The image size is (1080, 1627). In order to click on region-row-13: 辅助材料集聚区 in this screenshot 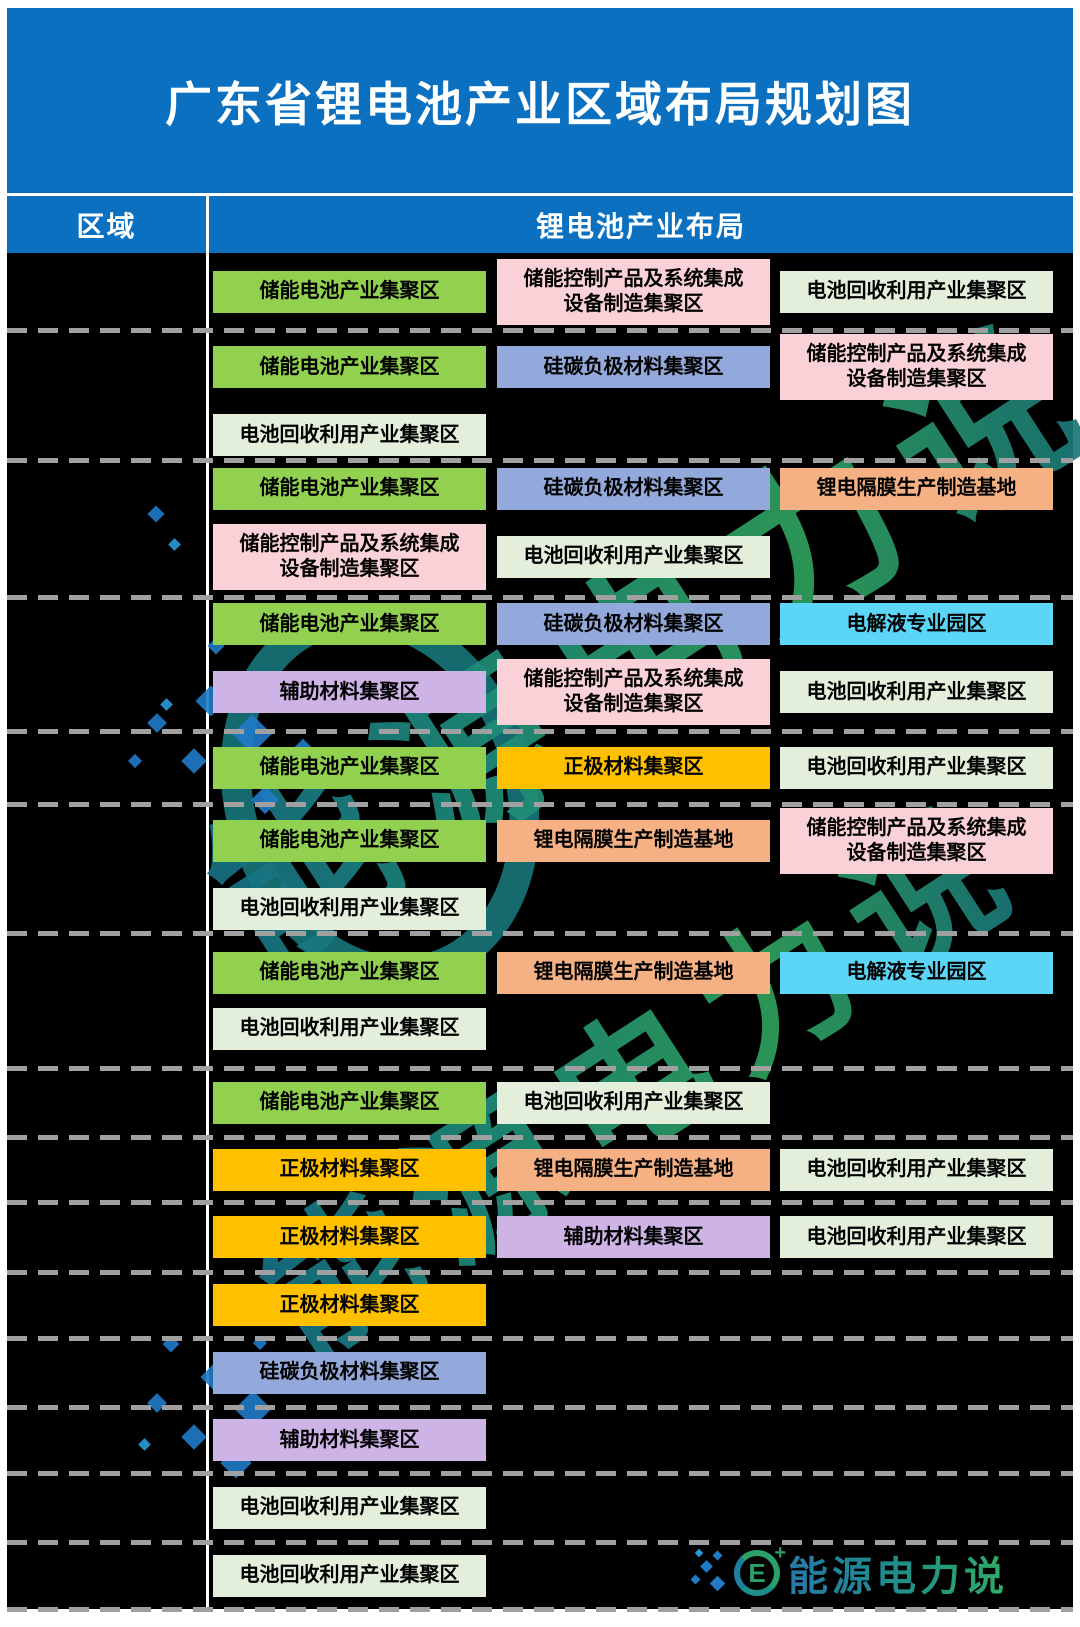, I will do `click(540, 1441)`.